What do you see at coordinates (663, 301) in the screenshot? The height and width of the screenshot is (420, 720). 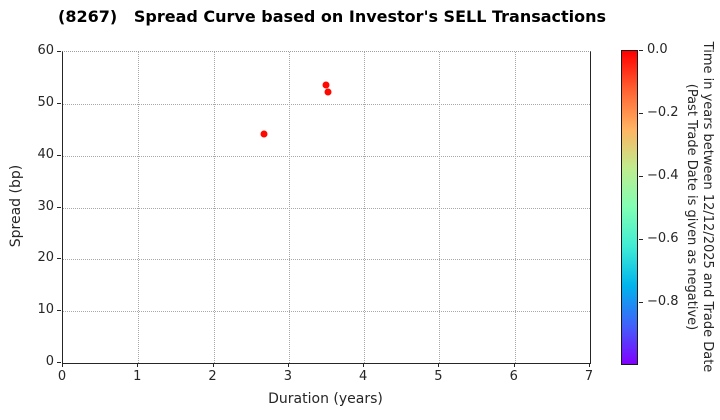 I see `colorbar-tick-label: −0.8` at bounding box center [663, 301].